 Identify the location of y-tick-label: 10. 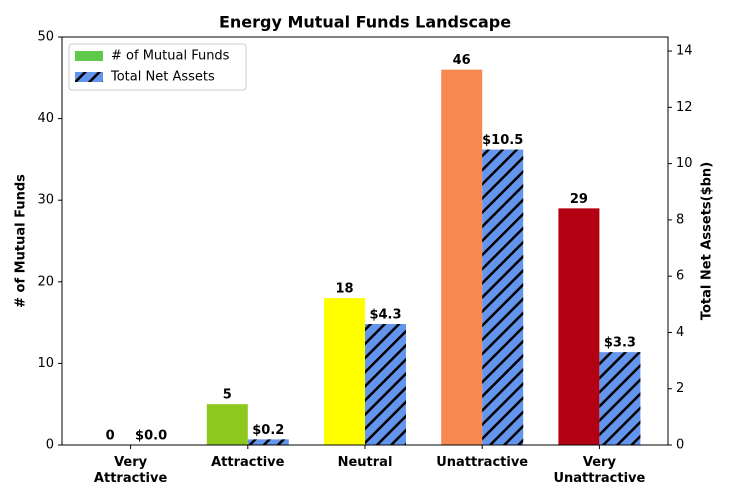
(45, 363).